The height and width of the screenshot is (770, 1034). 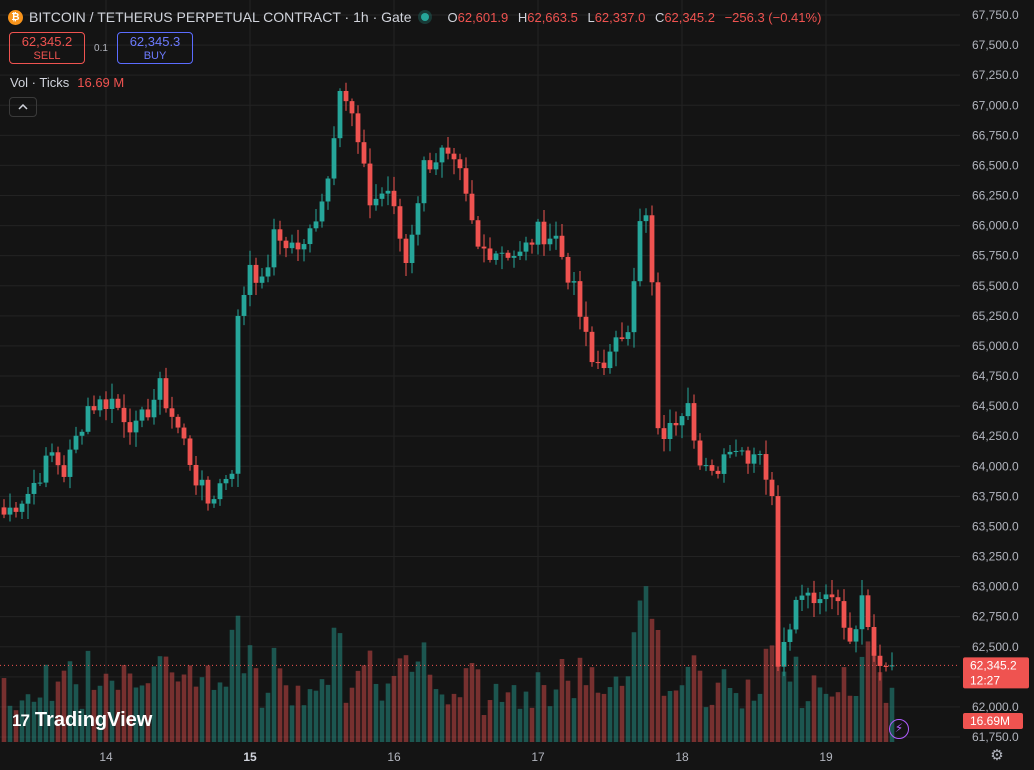 I want to click on gear-icon: ⚙, so click(x=997, y=755).